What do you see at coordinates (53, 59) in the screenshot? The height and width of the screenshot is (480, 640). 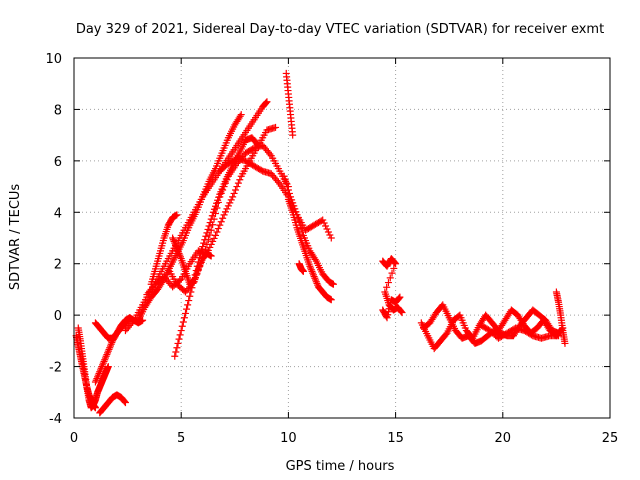 I see `y-tick-label: 10` at bounding box center [53, 59].